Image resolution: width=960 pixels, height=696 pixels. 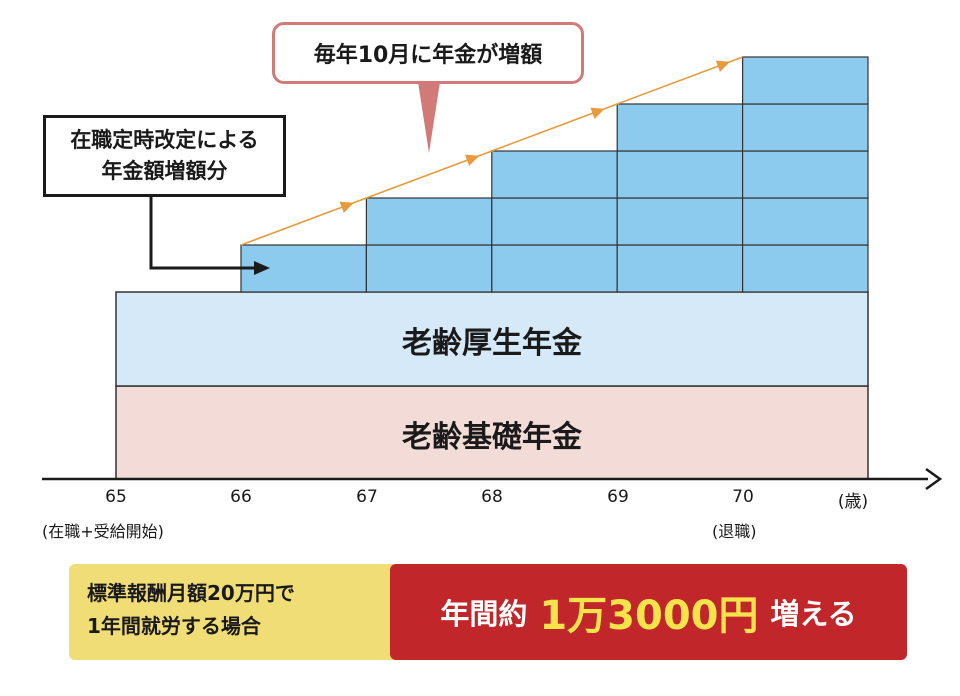 I want to click on annual-increase-callout: 毎年10月に年金が増額, so click(x=428, y=53).